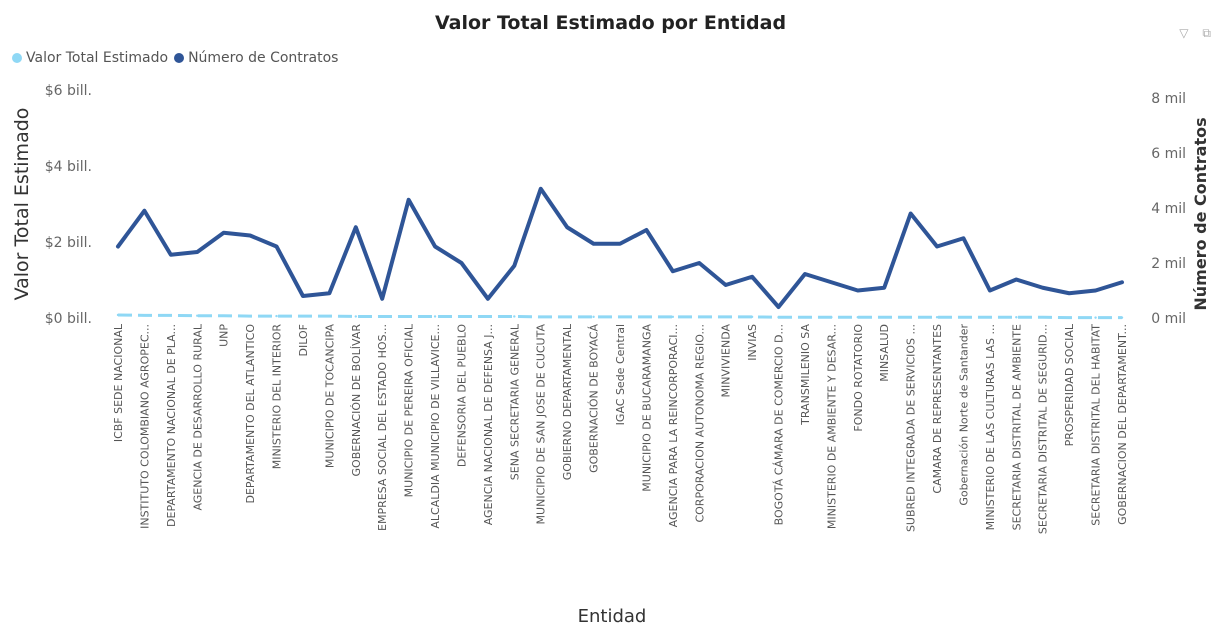  I want to click on y-tick-label: $4 bill., so click(68, 167).